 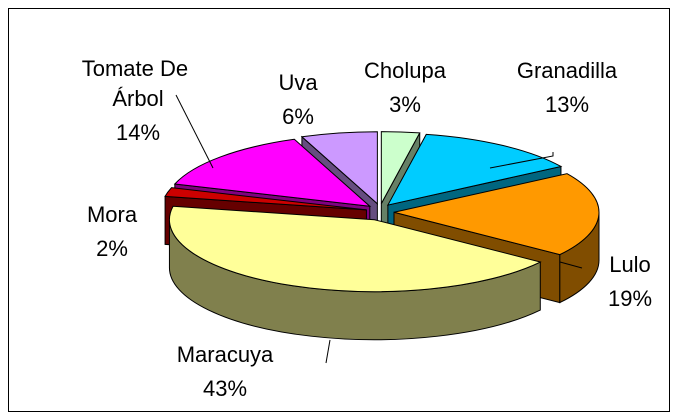 I want to click on data-label-name: Cholupa, so click(x=405, y=70).